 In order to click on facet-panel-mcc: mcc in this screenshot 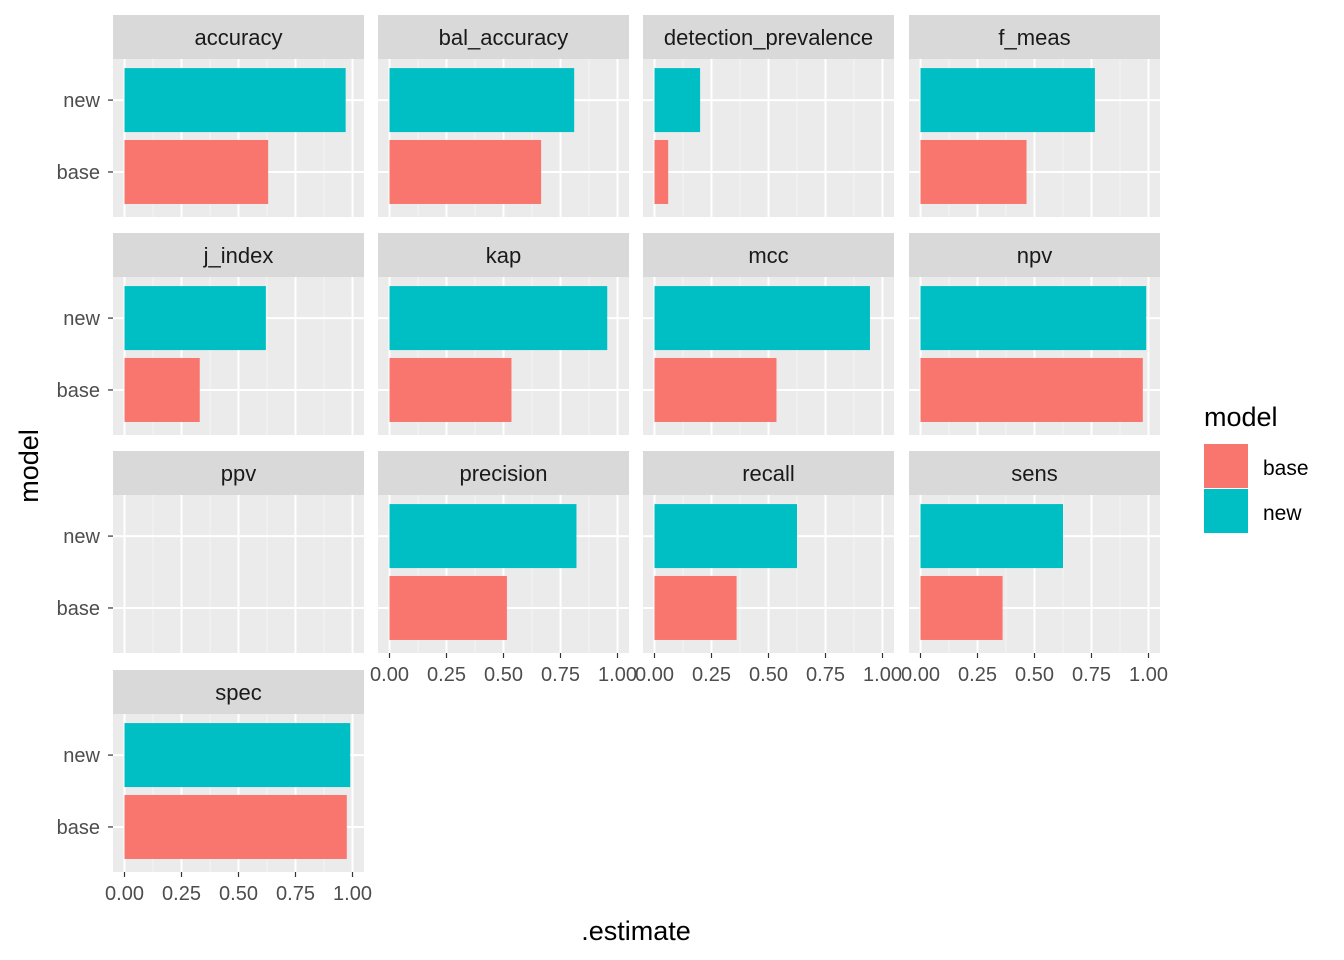, I will do `click(768, 334)`.